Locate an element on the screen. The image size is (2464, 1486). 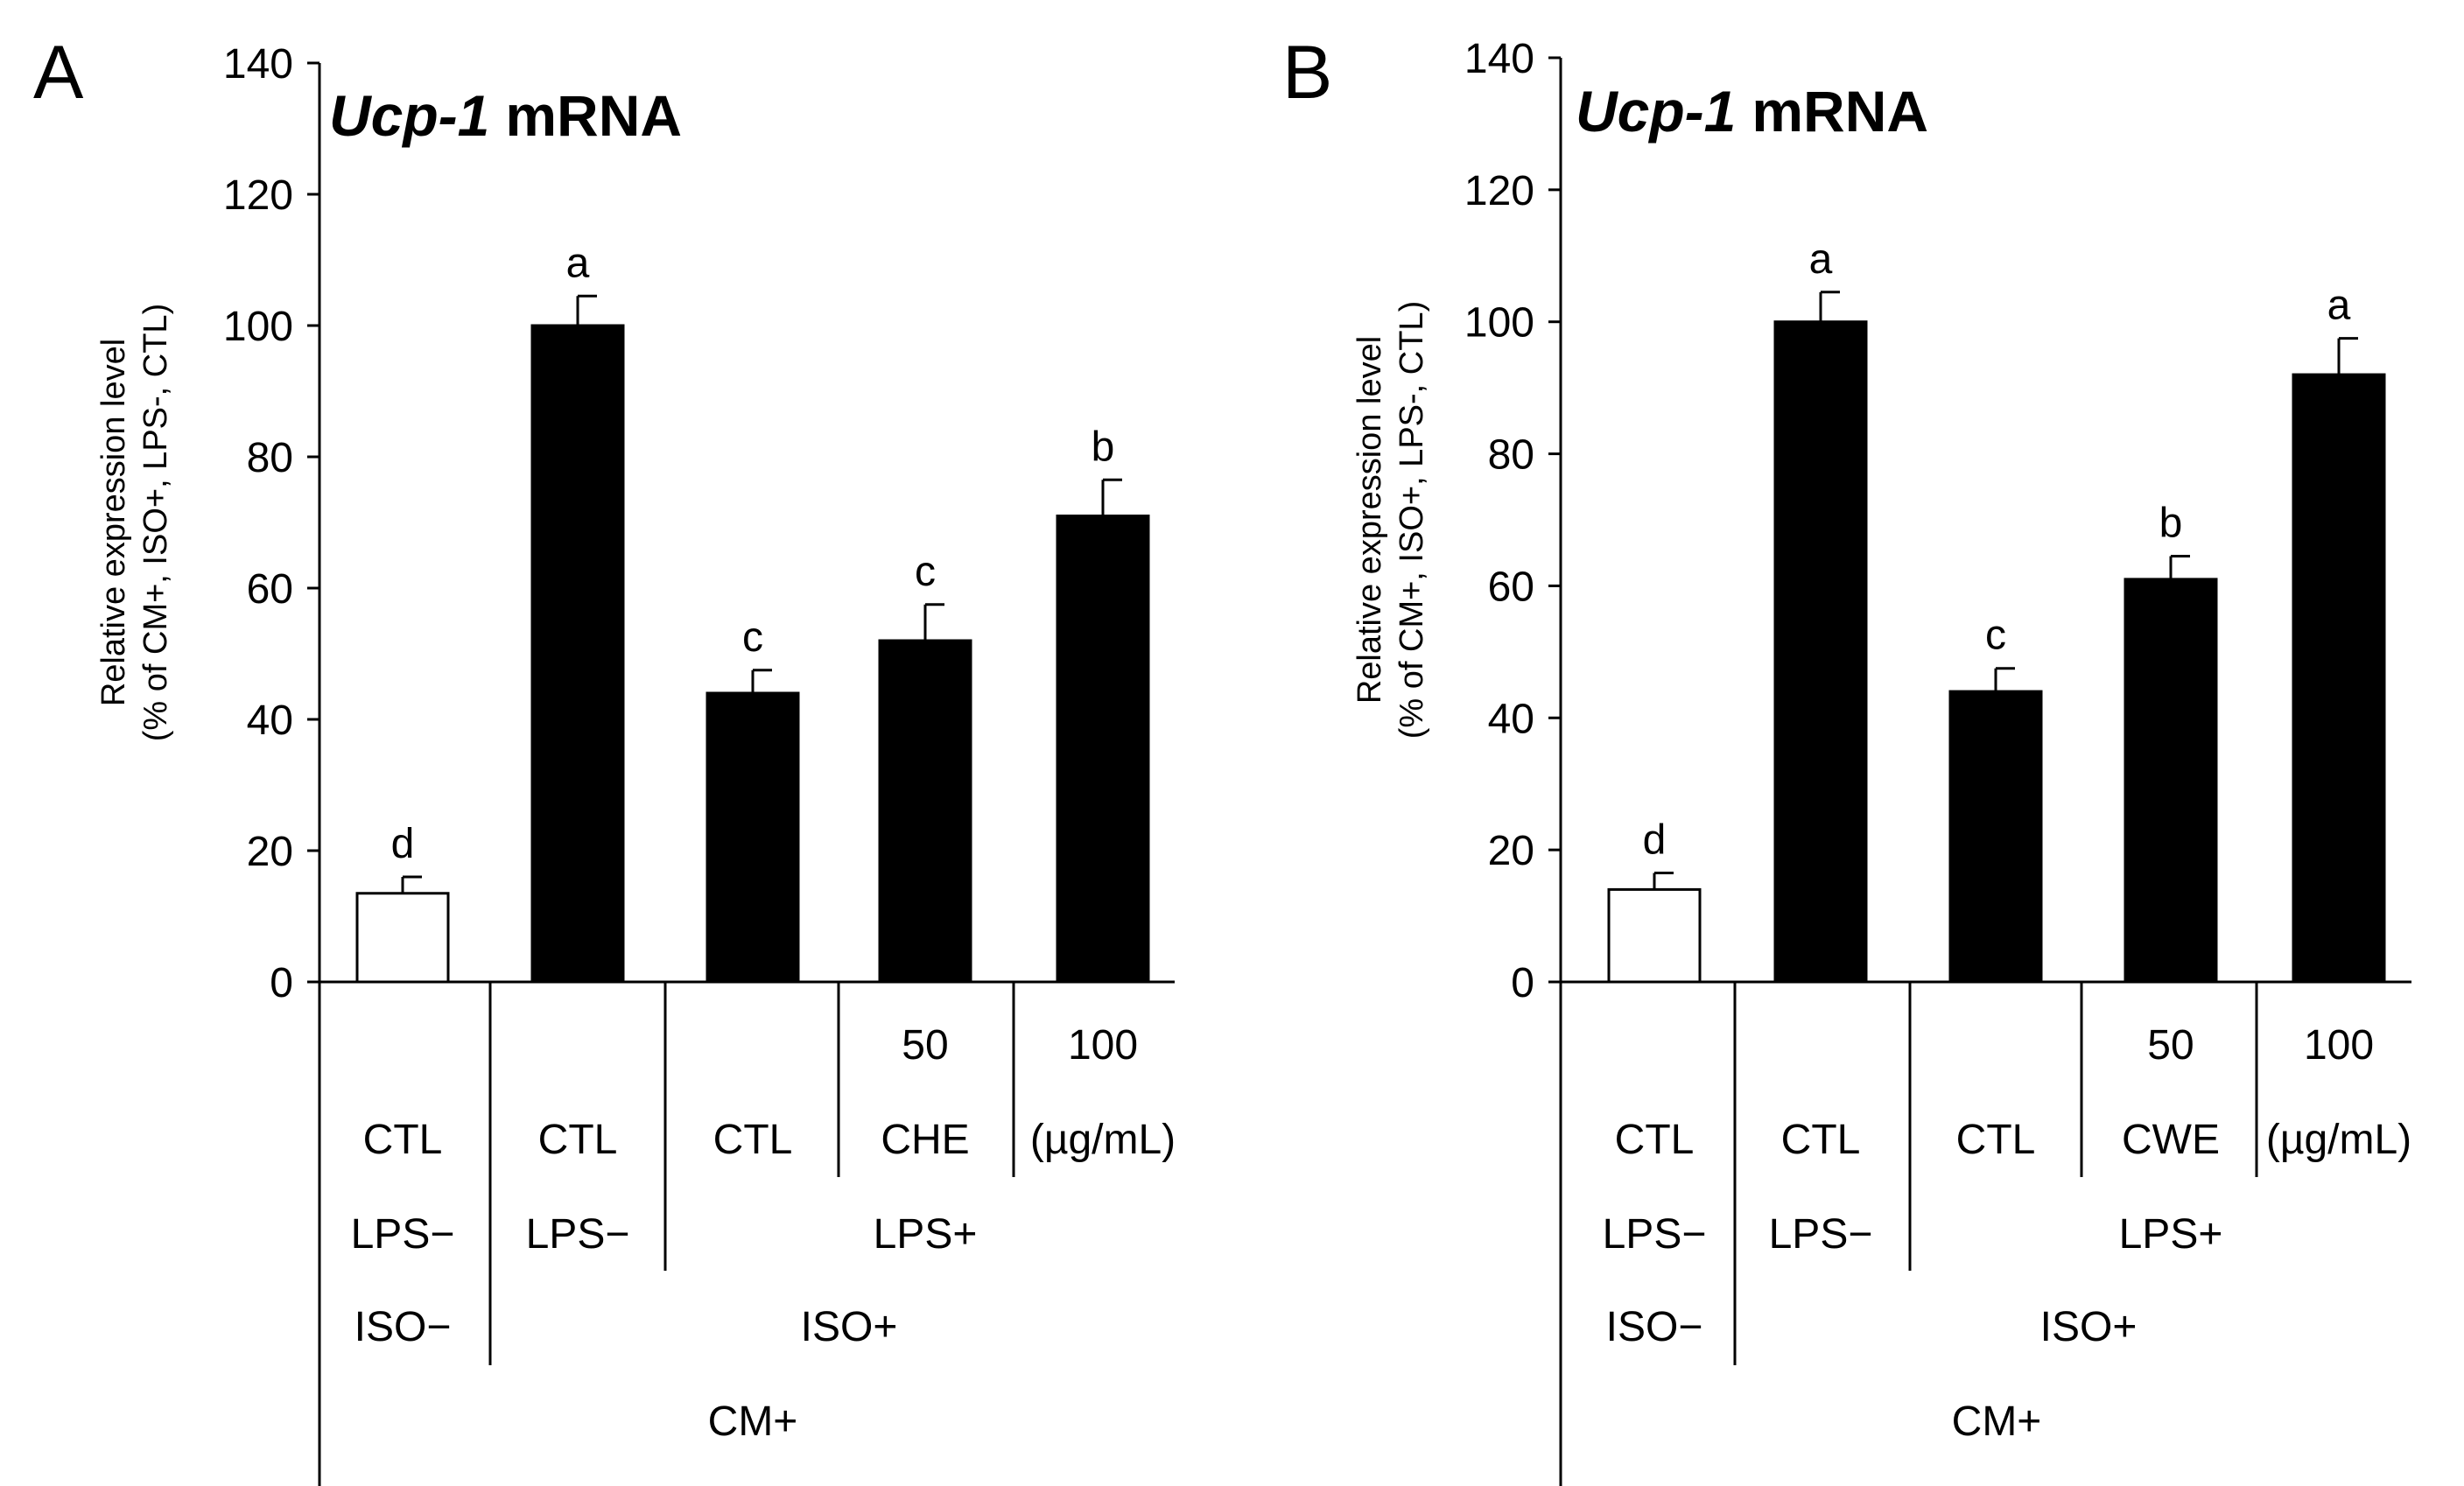
extract-label: CWE is located at coordinates (2171, 1140).